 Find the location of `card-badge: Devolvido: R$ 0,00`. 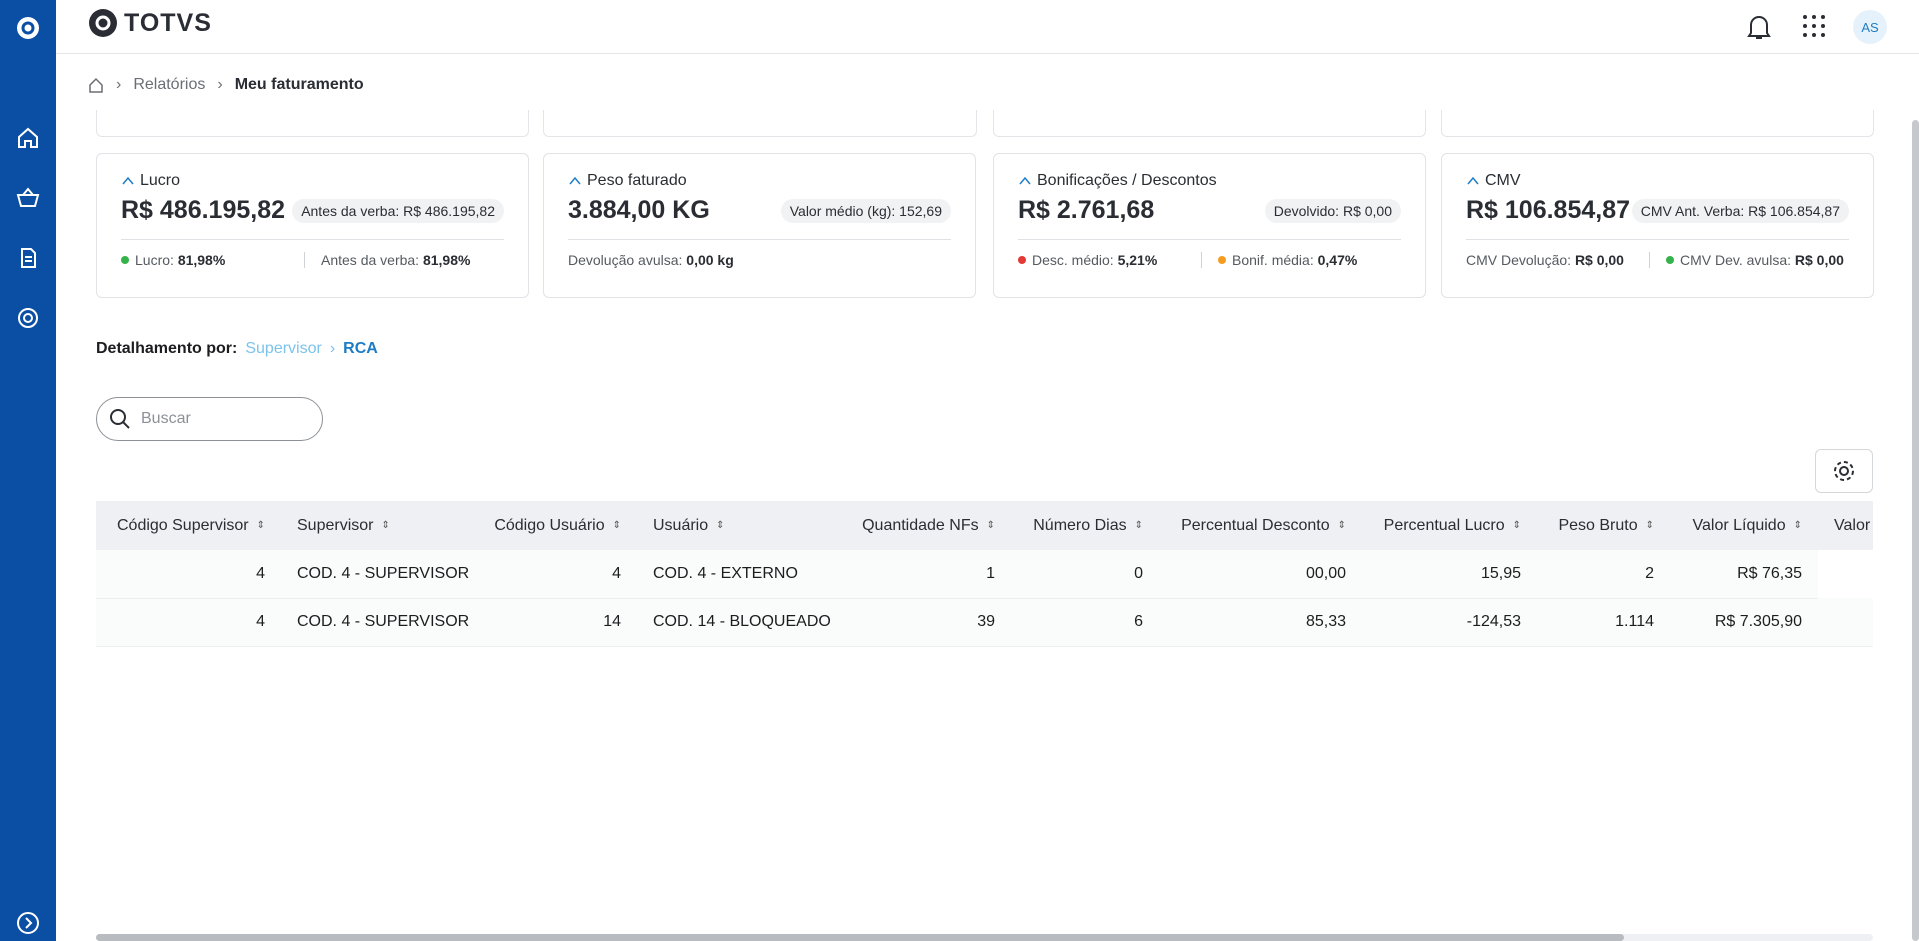

card-badge: Devolvido: R$ 0,00 is located at coordinates (1332, 210).